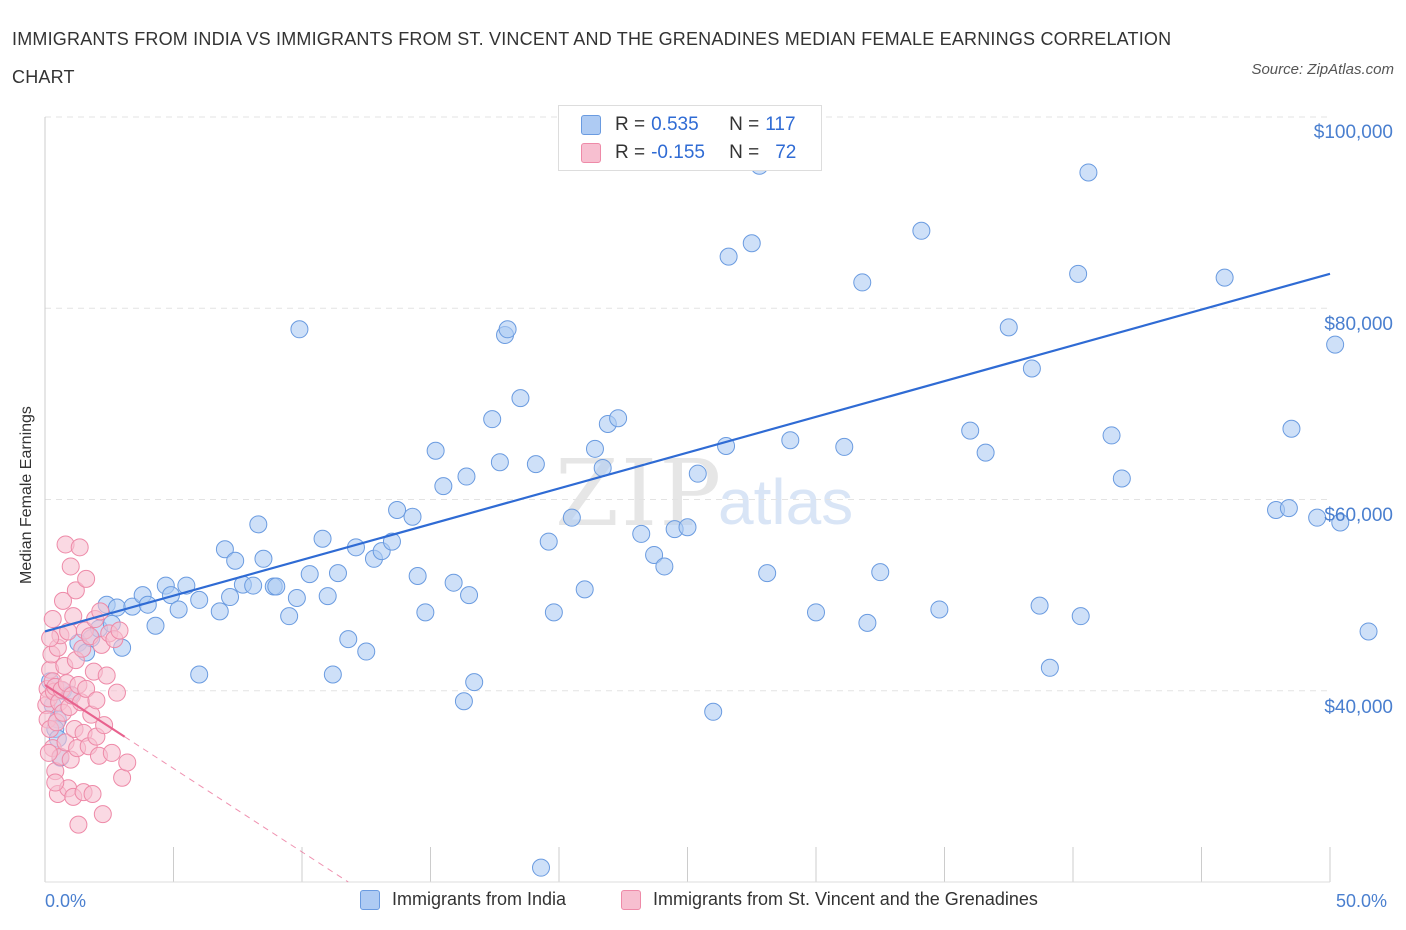 This screenshot has height=930, width=1406. What do you see at coordinates (690, 138) in the screenshot?
I see `stats-legend: R = 0.535 N = 117 R = -0.155 N = 72` at bounding box center [690, 138].